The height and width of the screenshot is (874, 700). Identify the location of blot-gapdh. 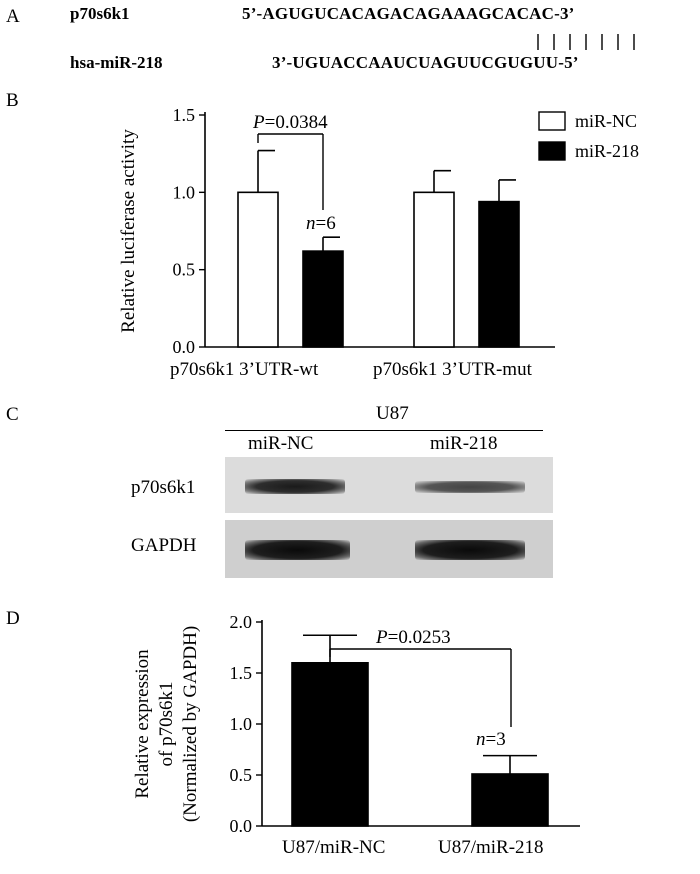
(389, 549).